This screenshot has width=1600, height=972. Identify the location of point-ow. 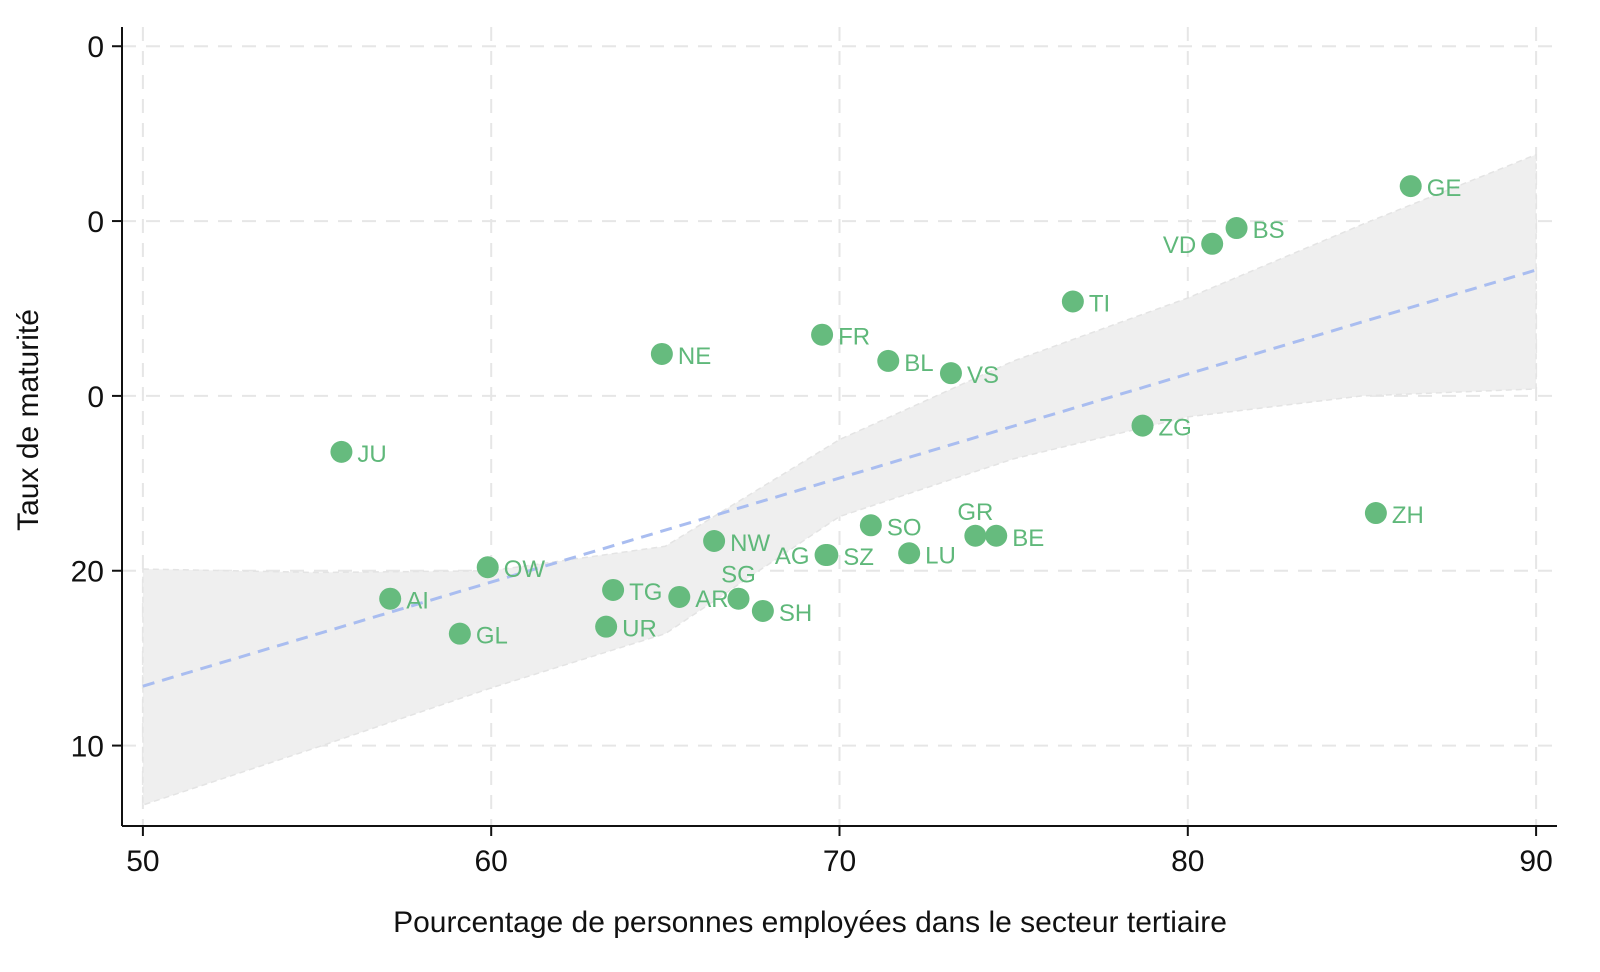
(487, 567).